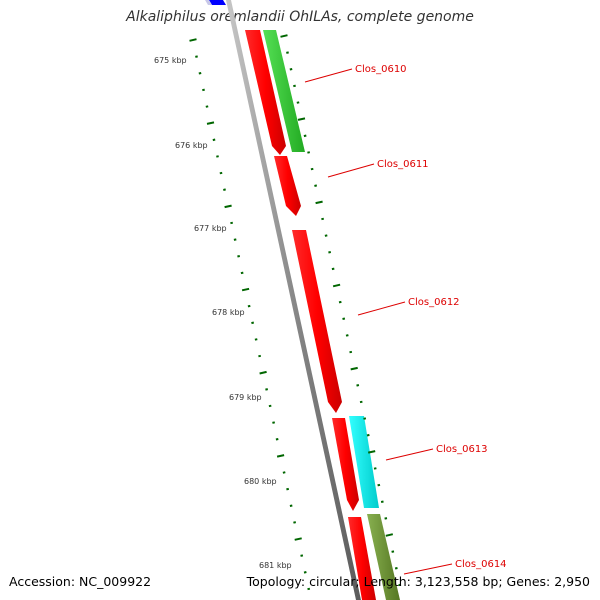 This screenshot has width=600, height=600. I want to click on label-clos-0611: Clos_0611, so click(403, 164).